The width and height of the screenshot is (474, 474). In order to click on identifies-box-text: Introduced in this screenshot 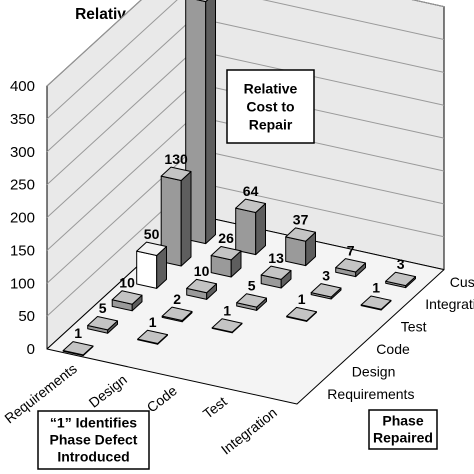, I will do `click(93, 457)`.